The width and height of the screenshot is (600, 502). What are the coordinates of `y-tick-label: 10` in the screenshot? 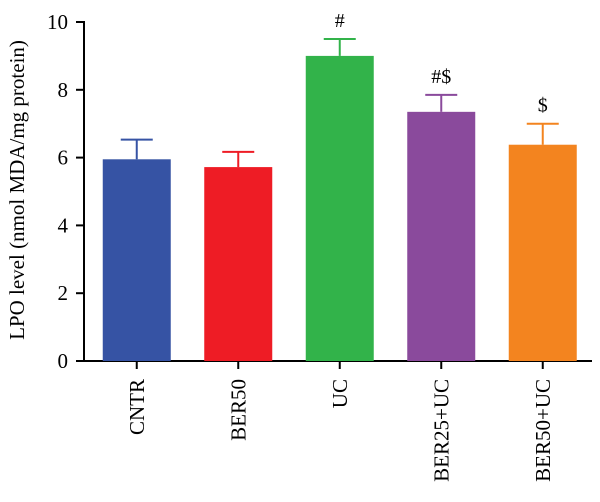 It's located at (57, 22).